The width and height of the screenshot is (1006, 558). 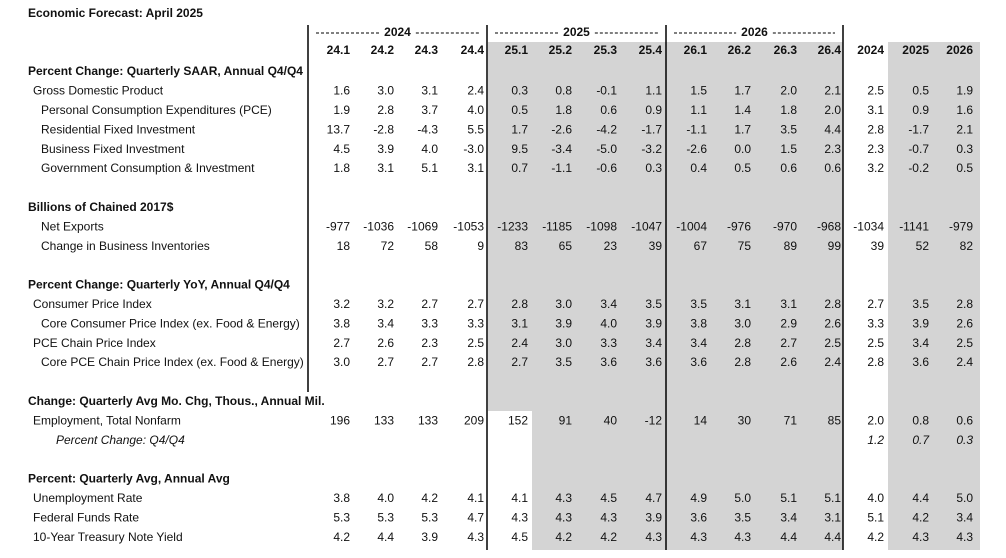 I want to click on cell-value: 0.3, so click(x=964, y=149).